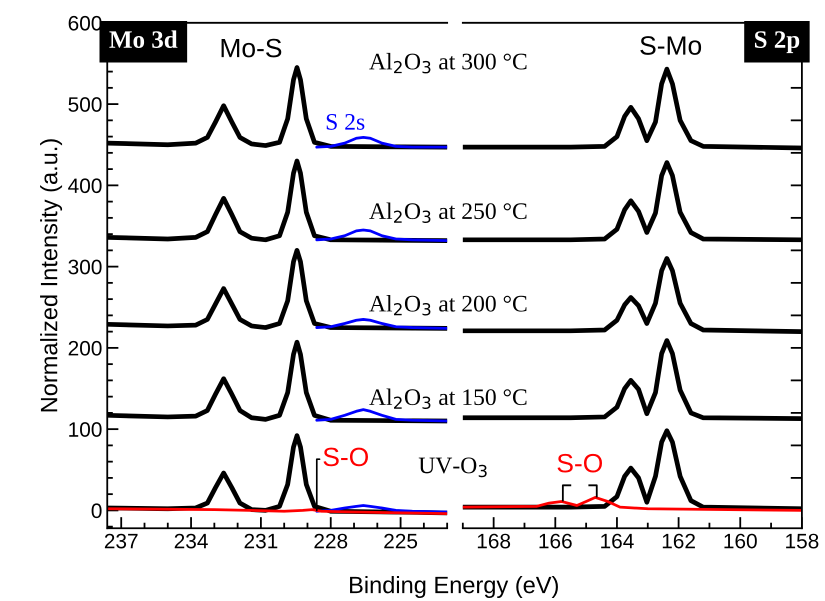 This screenshot has width=825, height=601. Describe the element at coordinates (617, 541) in the screenshot. I see `x-tick-label: 164` at that location.